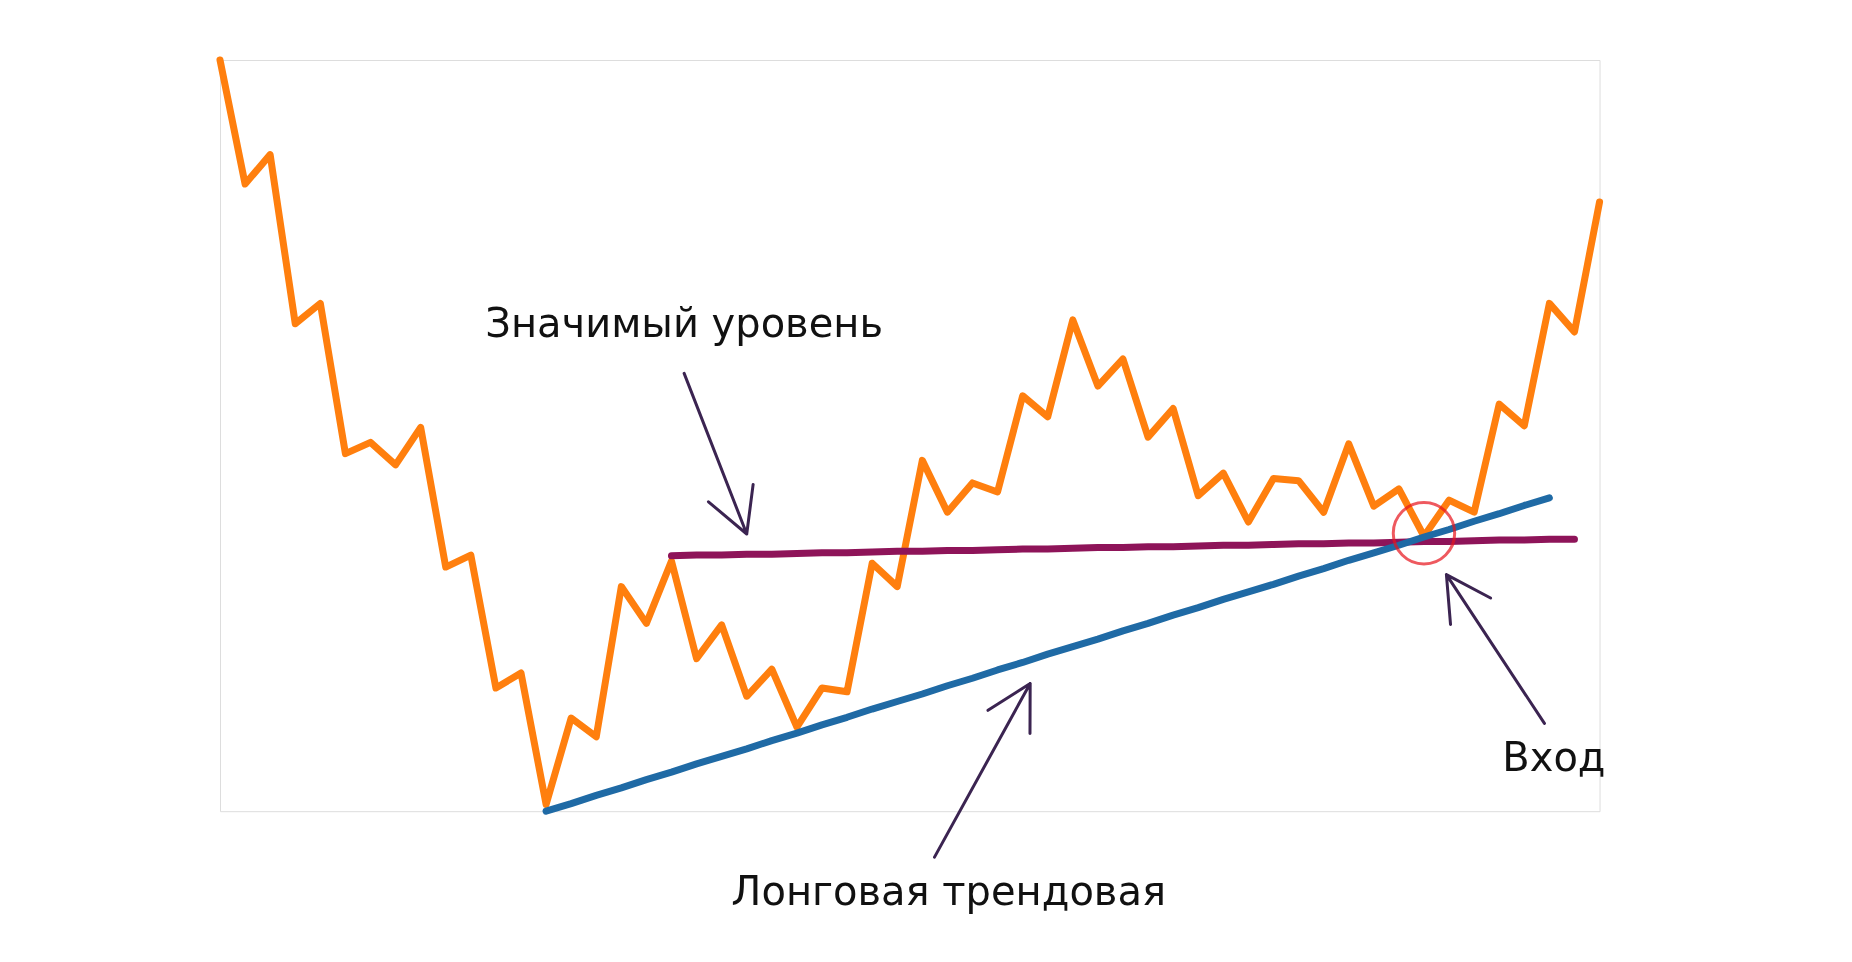 Image resolution: width=1852 pixels, height=962 pixels. I want to click on annotation: Вход, so click(1554, 756).